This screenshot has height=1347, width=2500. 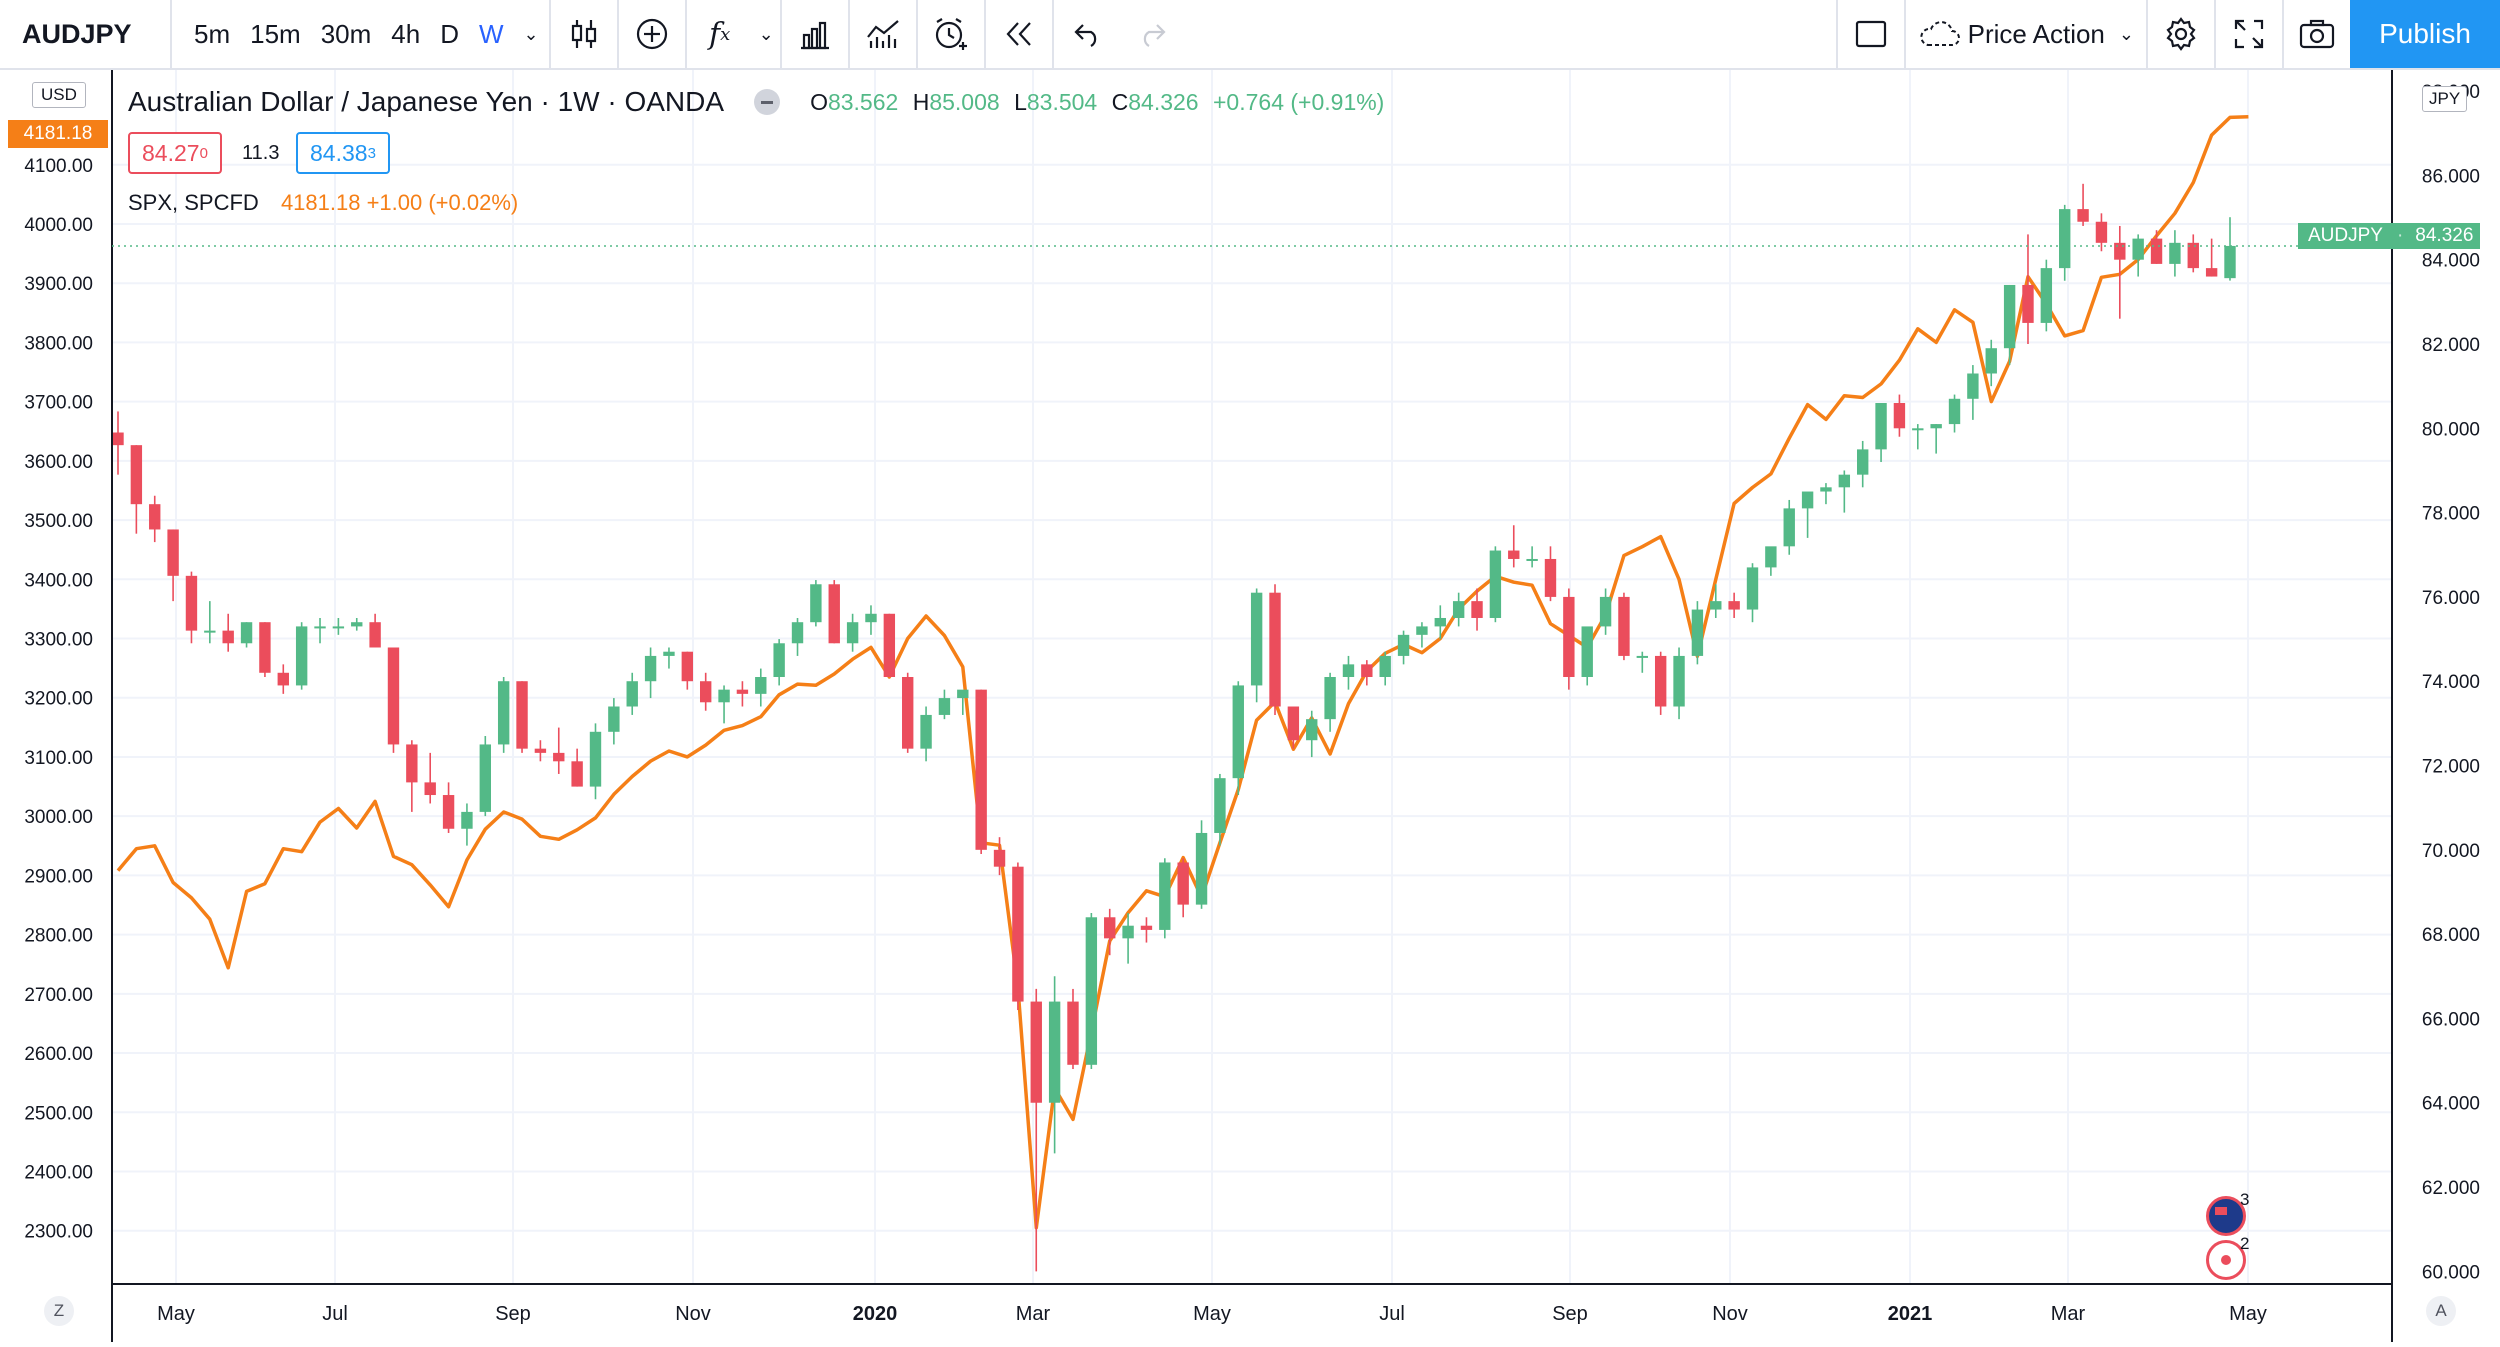 I want to click on right-axis-tick: 80.000, so click(x=2451, y=429).